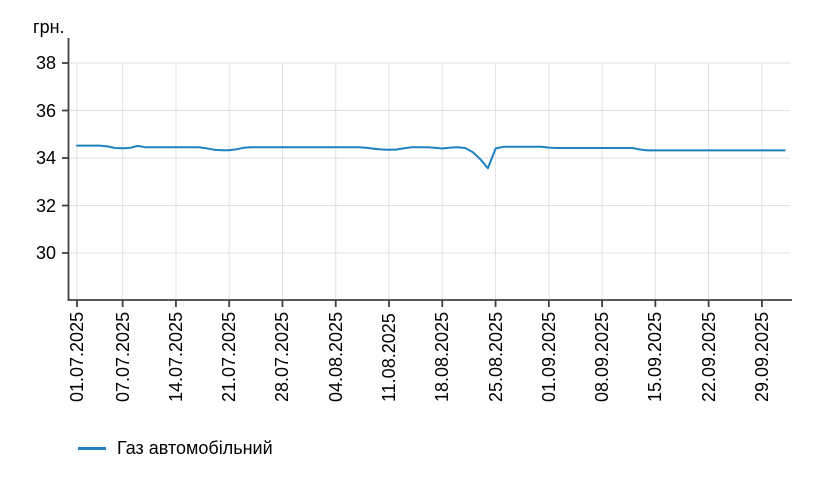  Describe the element at coordinates (45, 158) in the screenshot. I see `y-tick-label: 34` at that location.